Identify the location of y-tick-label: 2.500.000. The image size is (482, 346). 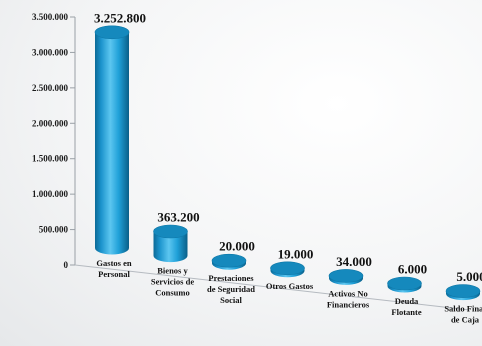
(50, 88).